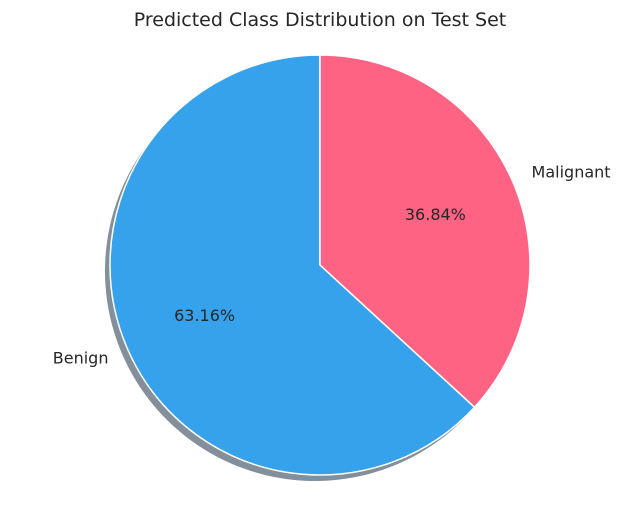  What do you see at coordinates (81, 357) in the screenshot?
I see `slice-label-benign: Benign` at bounding box center [81, 357].